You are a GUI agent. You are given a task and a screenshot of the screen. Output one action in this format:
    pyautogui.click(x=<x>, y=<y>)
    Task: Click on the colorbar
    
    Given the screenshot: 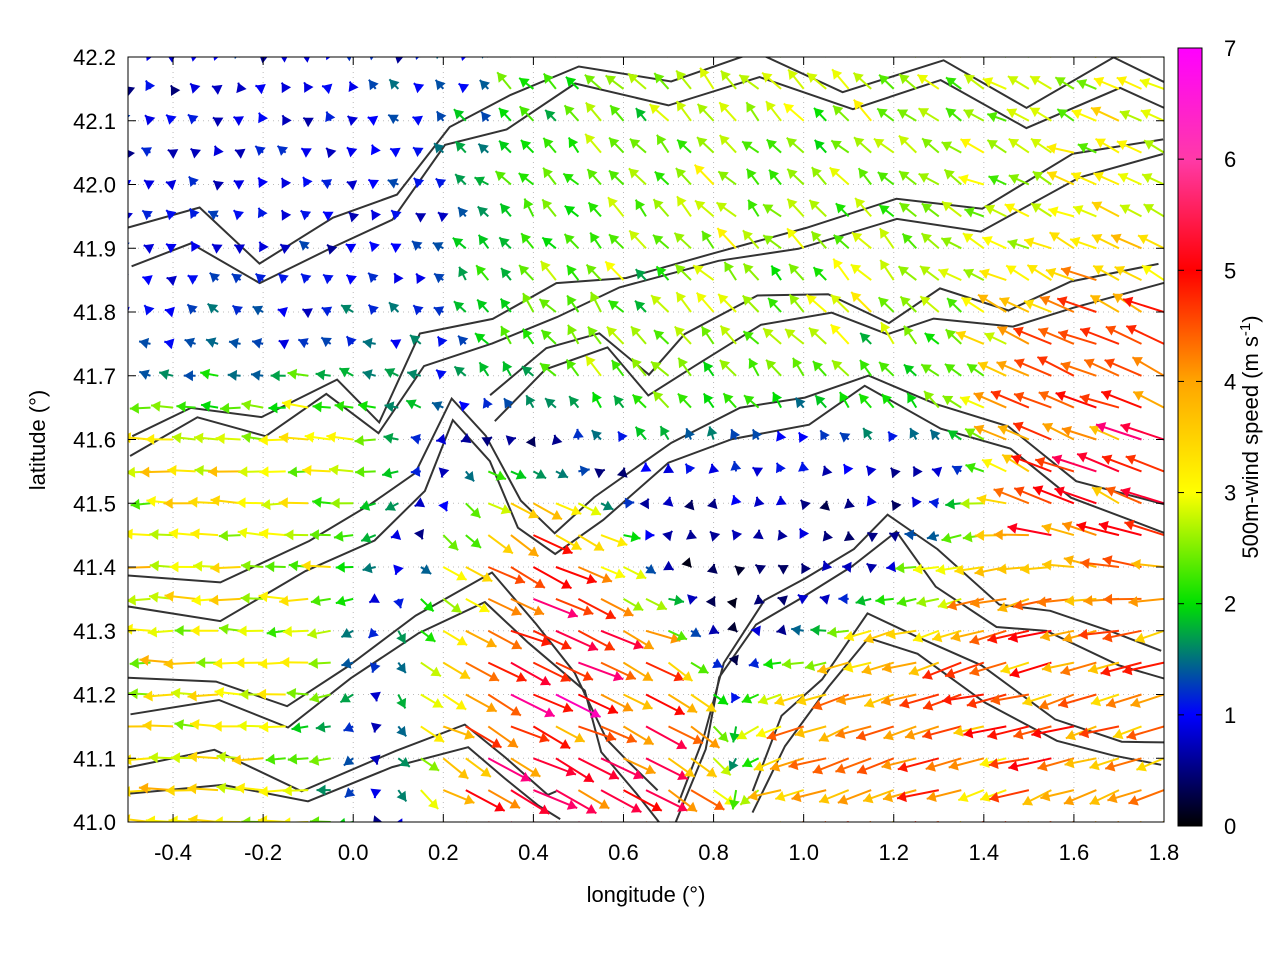 What is the action you would take?
    pyautogui.click(x=1190, y=437)
    